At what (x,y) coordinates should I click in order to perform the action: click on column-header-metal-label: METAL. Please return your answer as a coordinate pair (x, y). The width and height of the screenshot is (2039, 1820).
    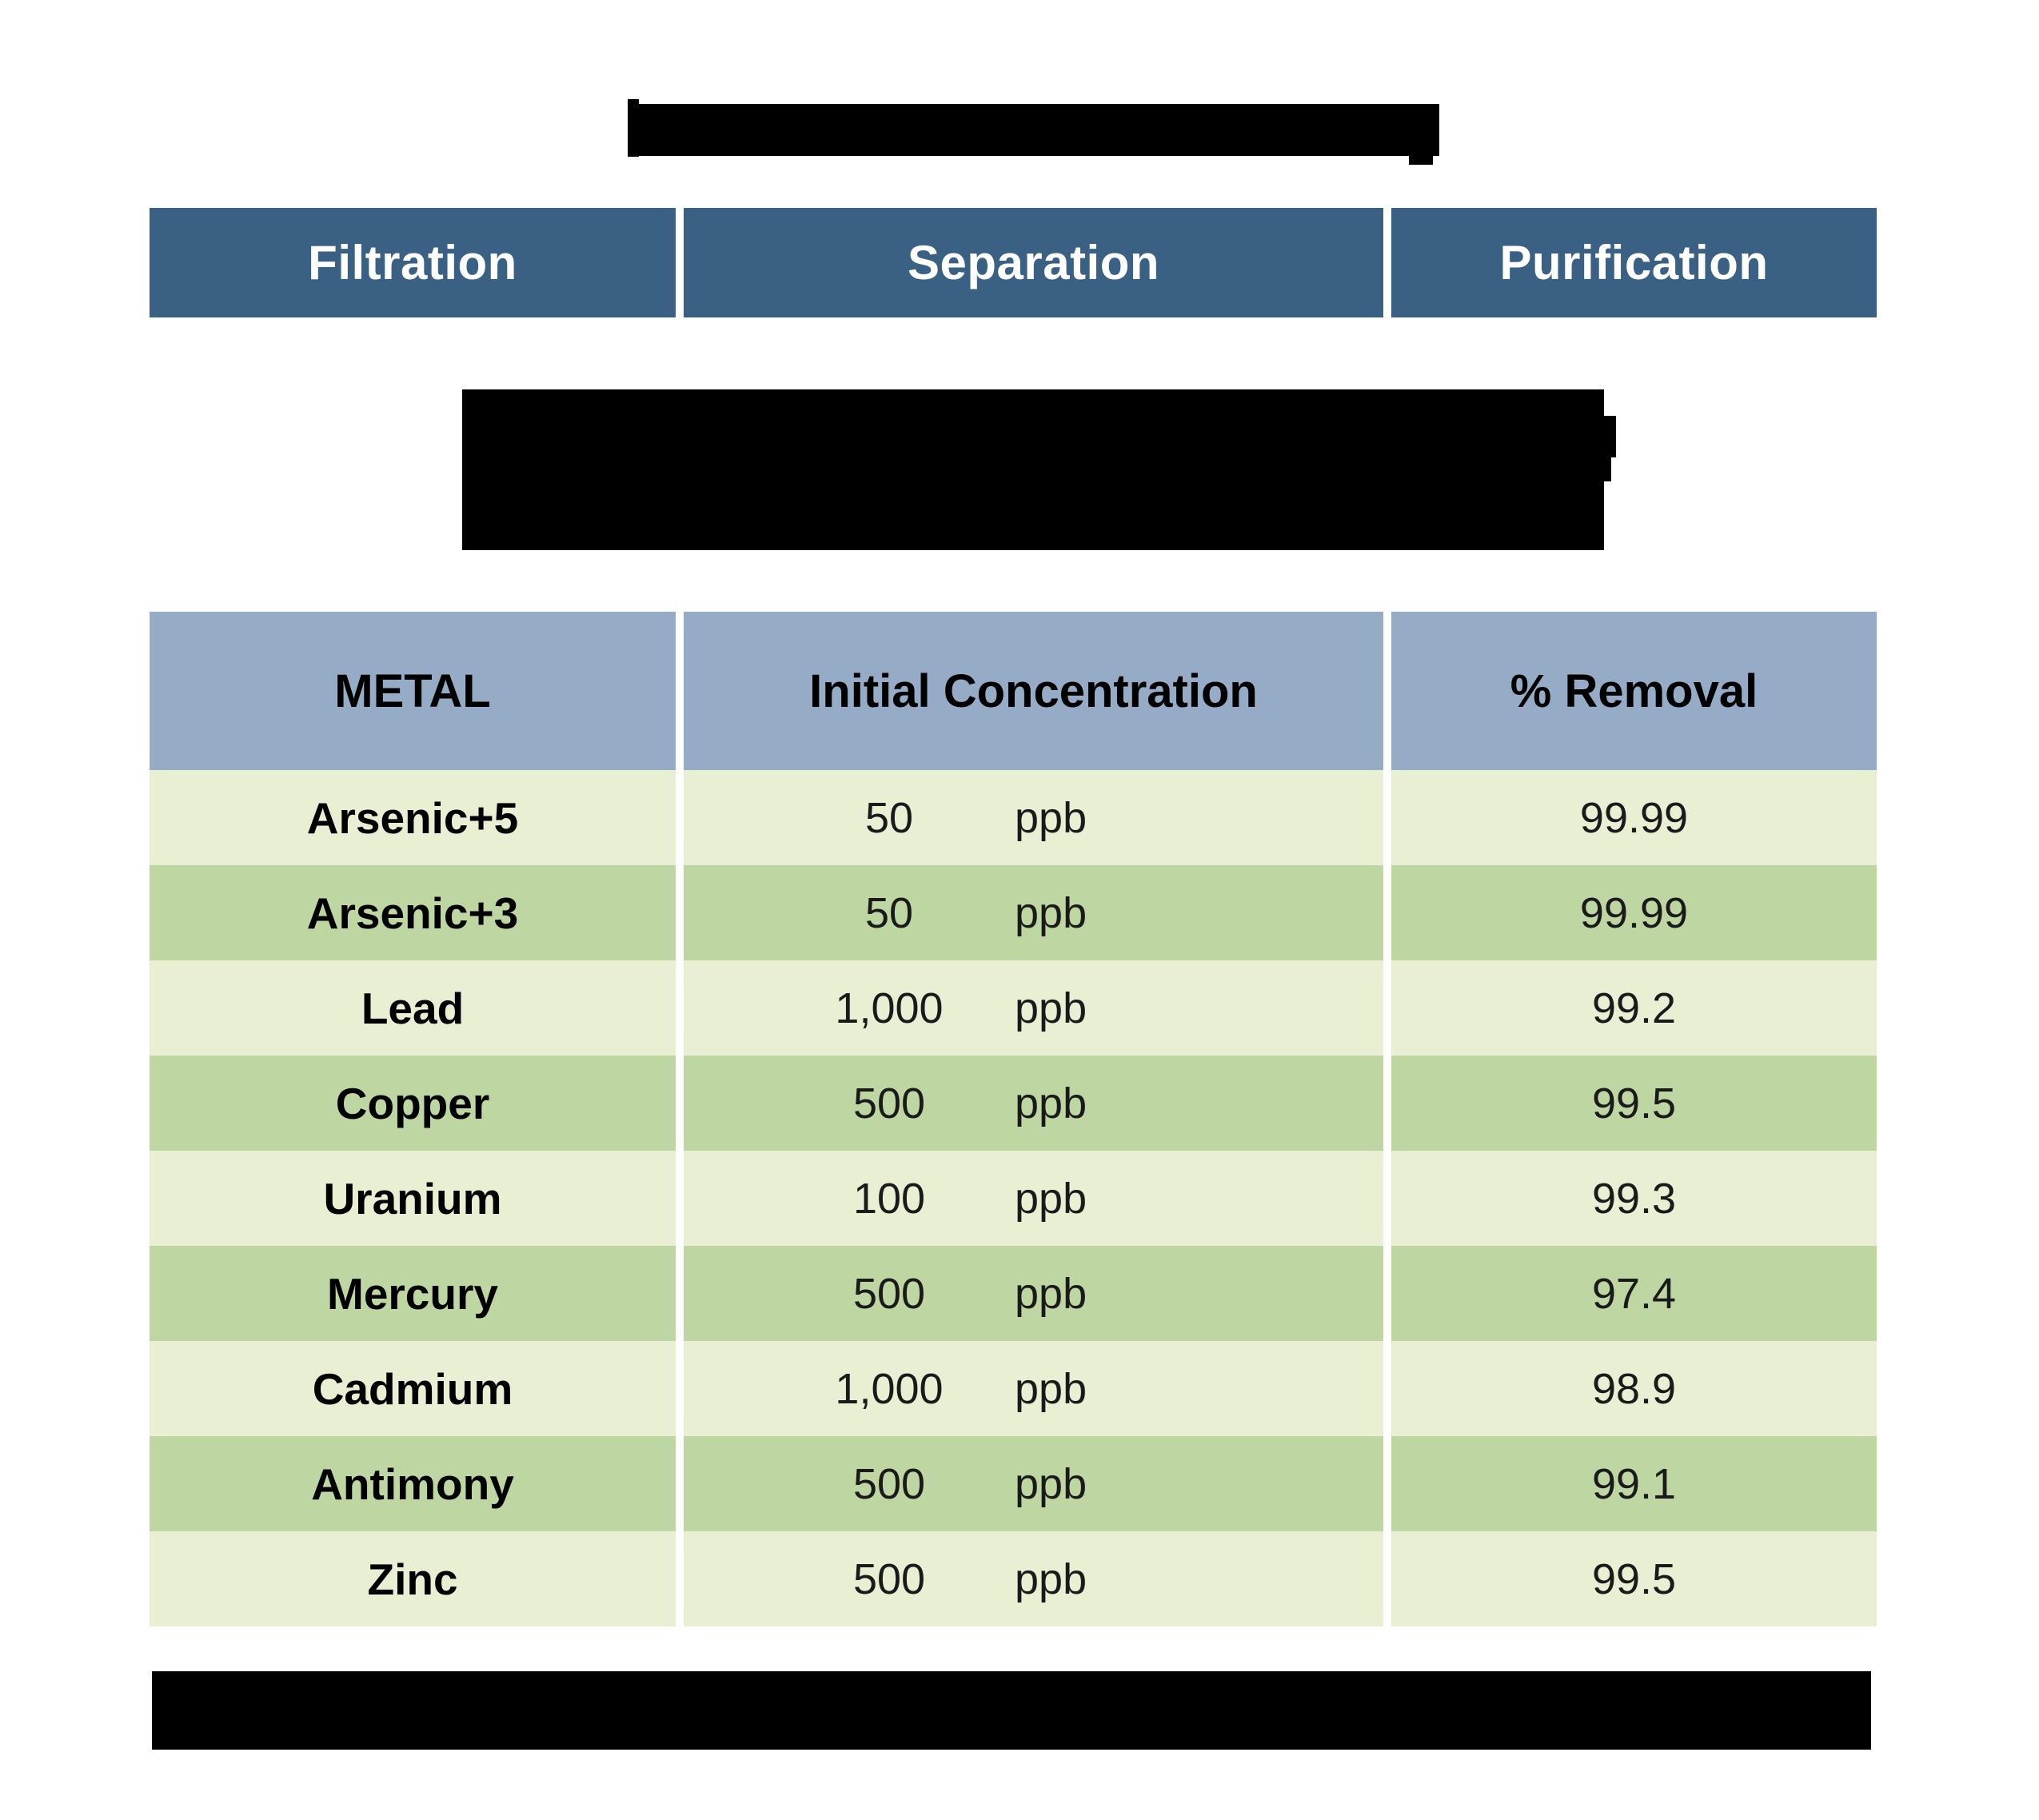
    Looking at the image, I should click on (412, 691).